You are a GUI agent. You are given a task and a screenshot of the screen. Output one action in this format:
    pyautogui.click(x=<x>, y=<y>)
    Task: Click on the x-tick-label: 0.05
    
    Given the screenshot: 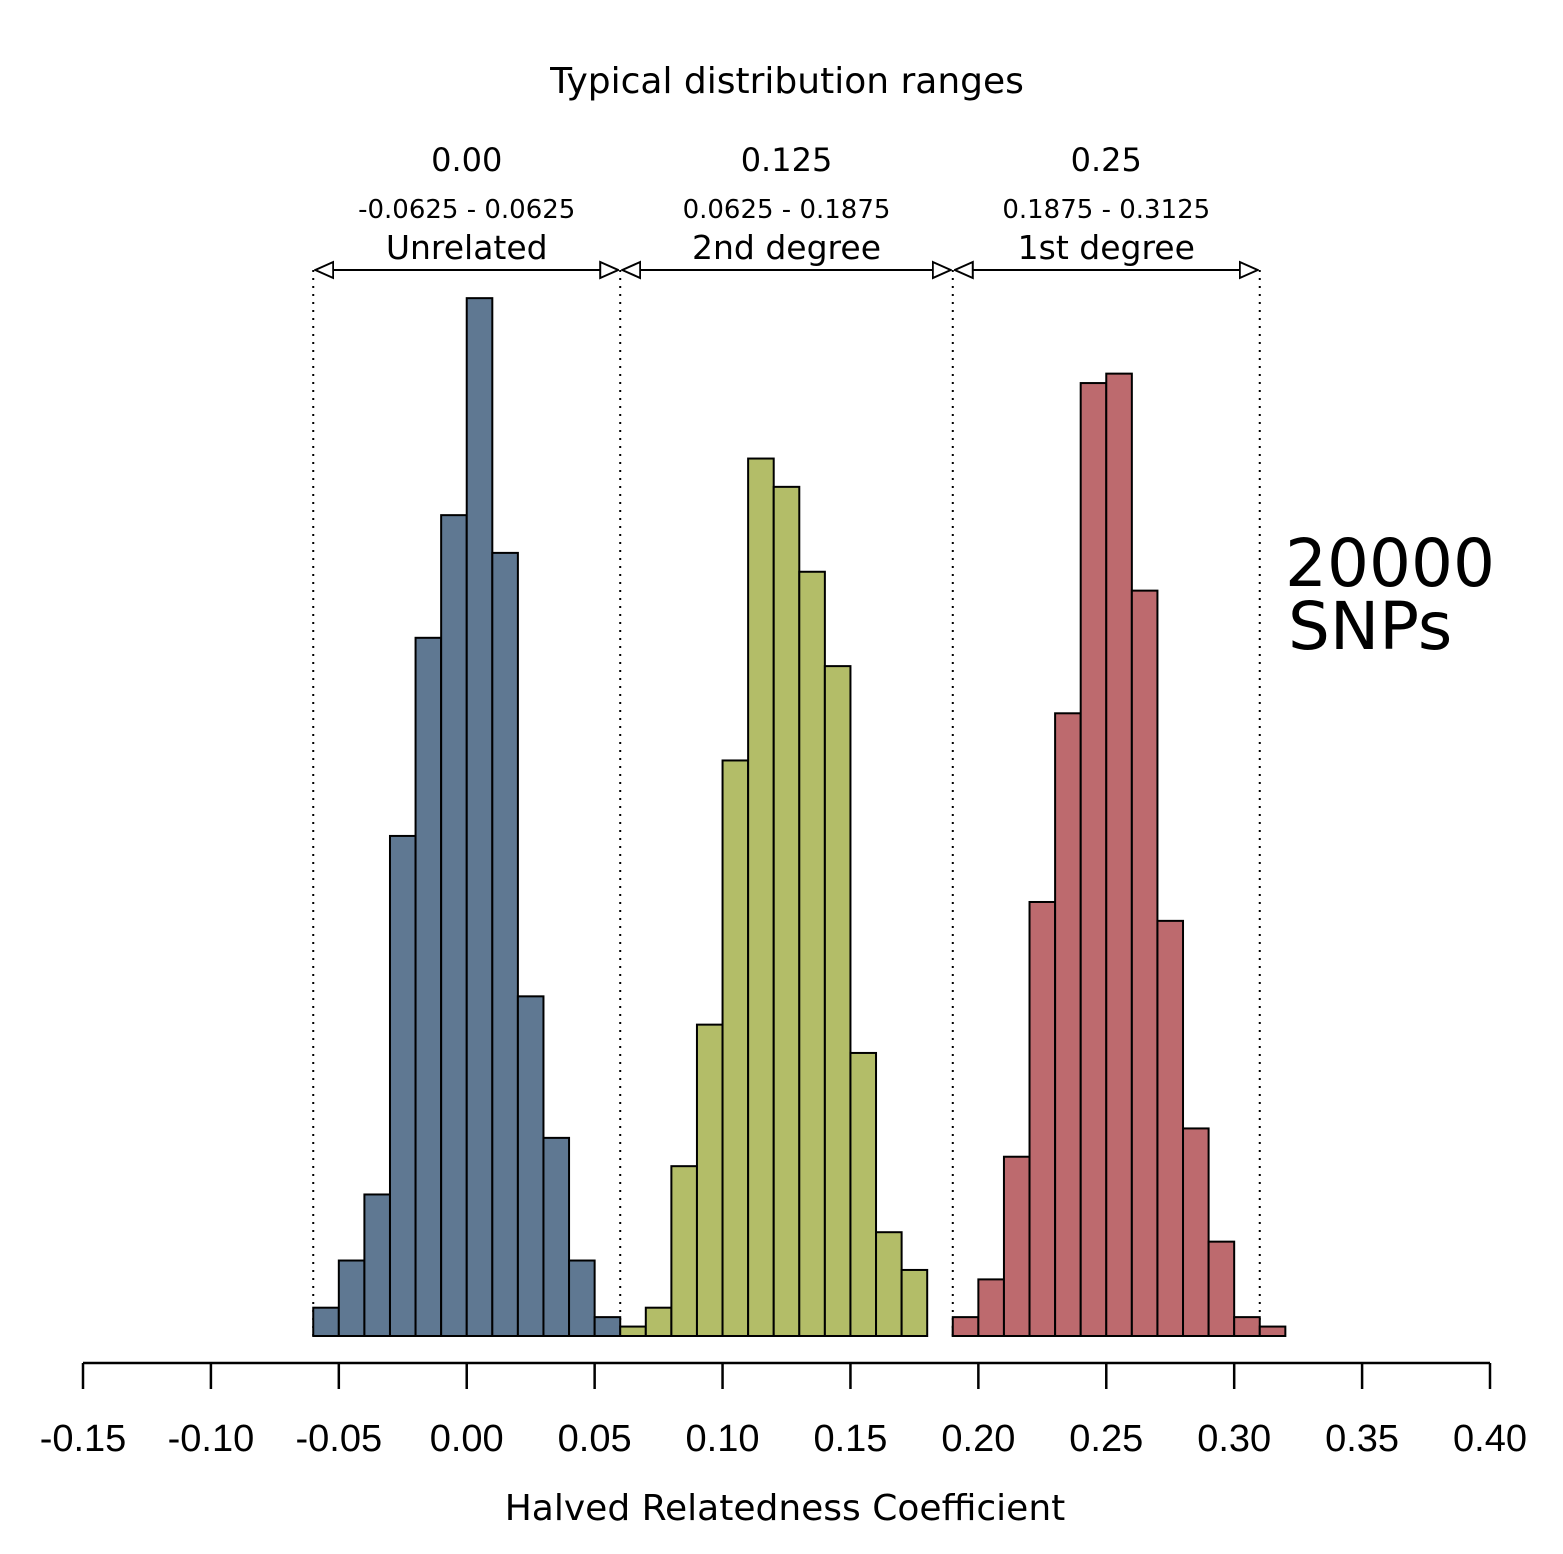 What is the action you would take?
    pyautogui.click(x=595, y=1439)
    